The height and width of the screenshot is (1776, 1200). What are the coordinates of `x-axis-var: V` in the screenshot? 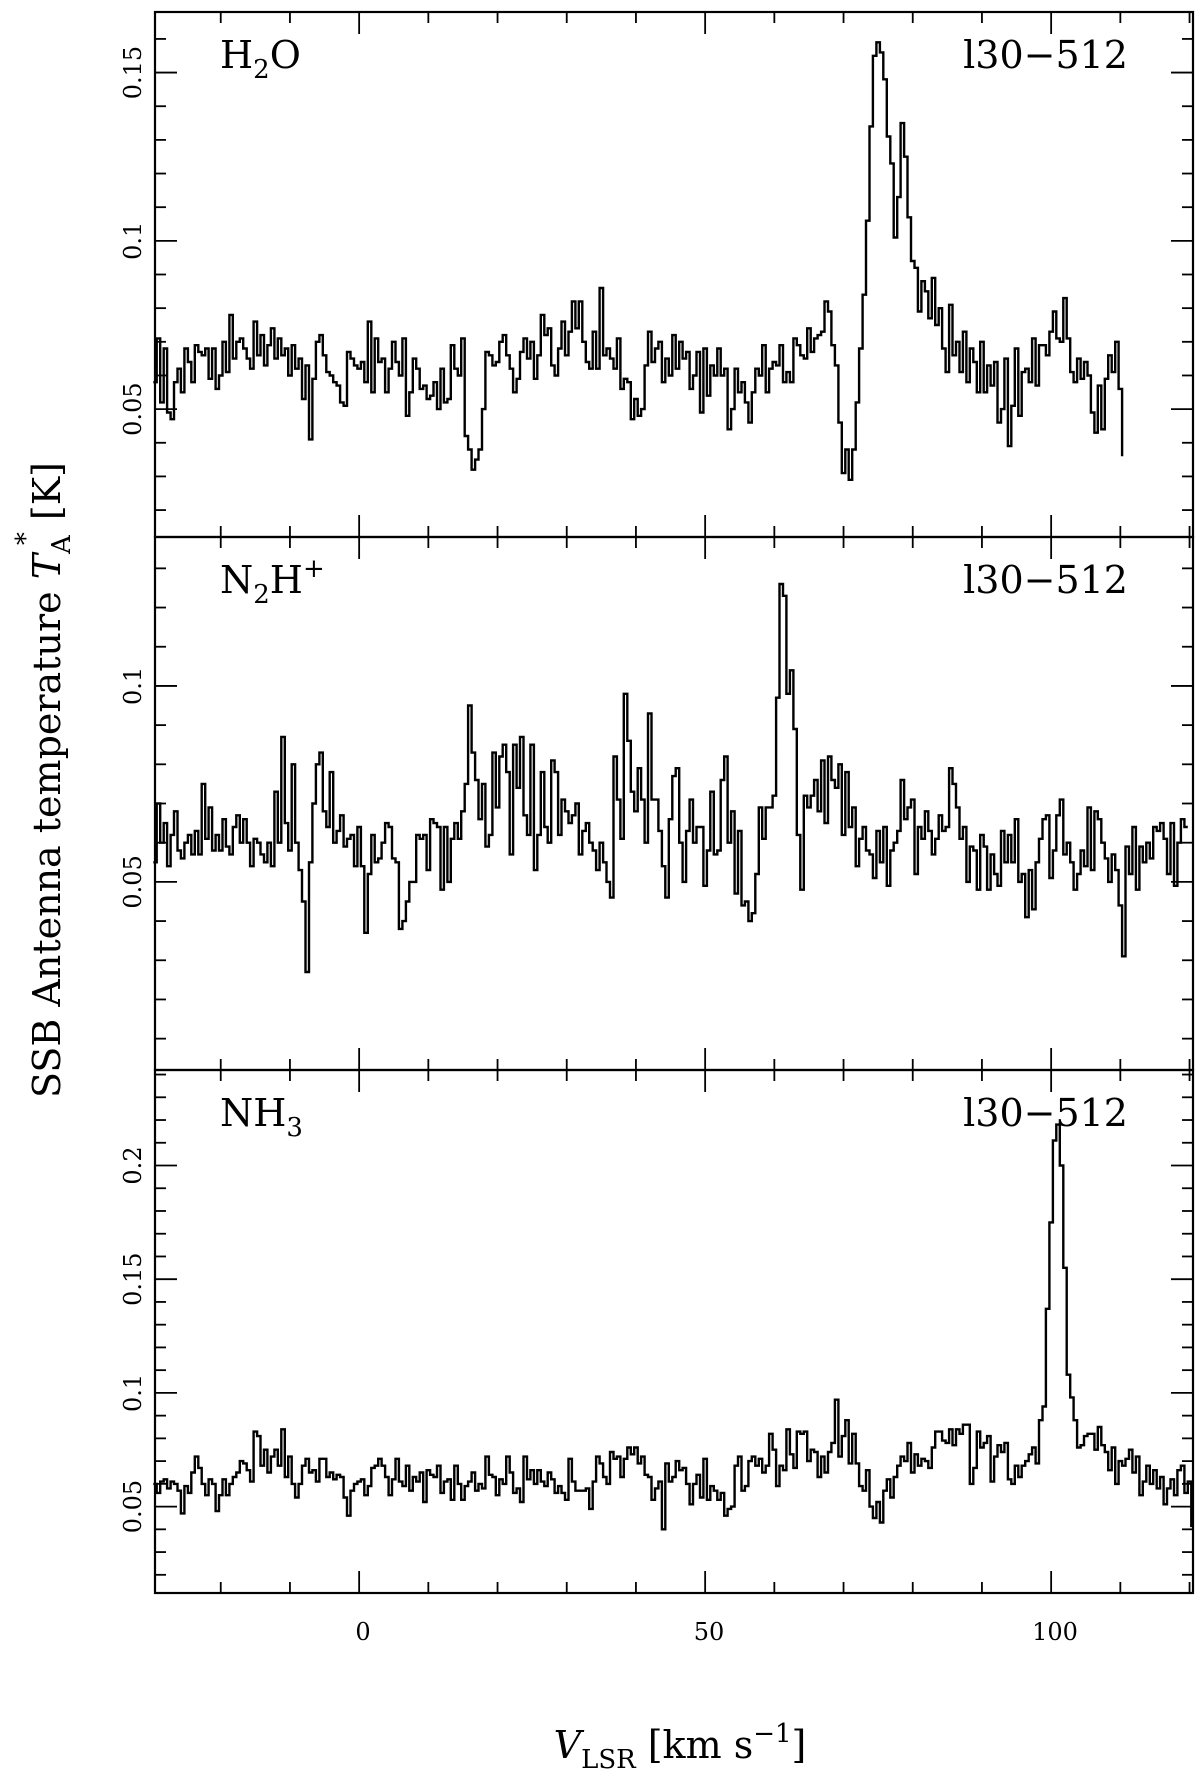 It's located at (569, 1745).